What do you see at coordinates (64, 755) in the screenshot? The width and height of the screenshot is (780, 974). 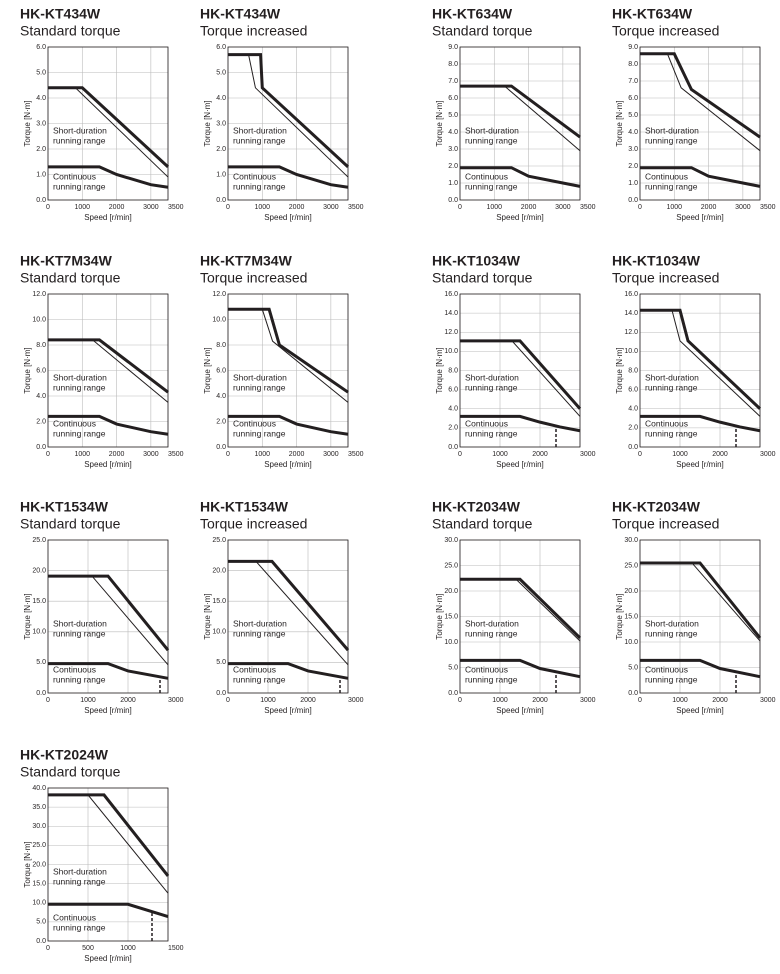 I see `chart-title: HK-KT2024W` at bounding box center [64, 755].